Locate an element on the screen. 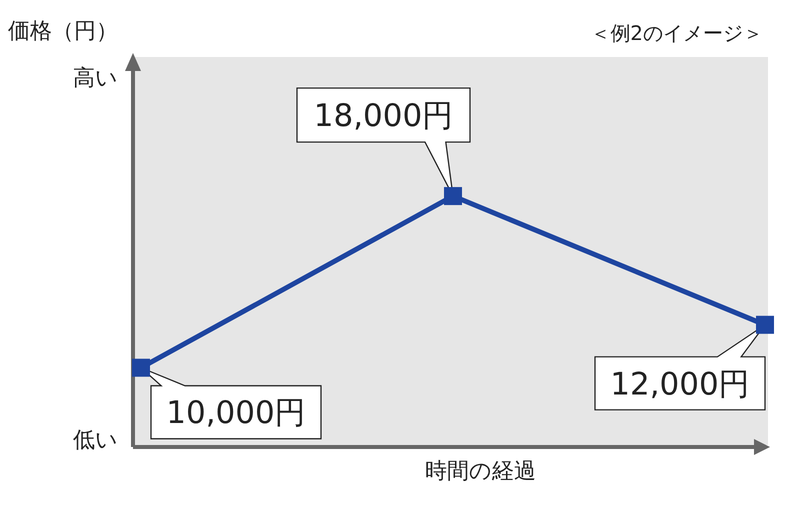 Image resolution: width=800 pixels, height=509 pixels. data-label: 12,000円 is located at coordinates (680, 384).